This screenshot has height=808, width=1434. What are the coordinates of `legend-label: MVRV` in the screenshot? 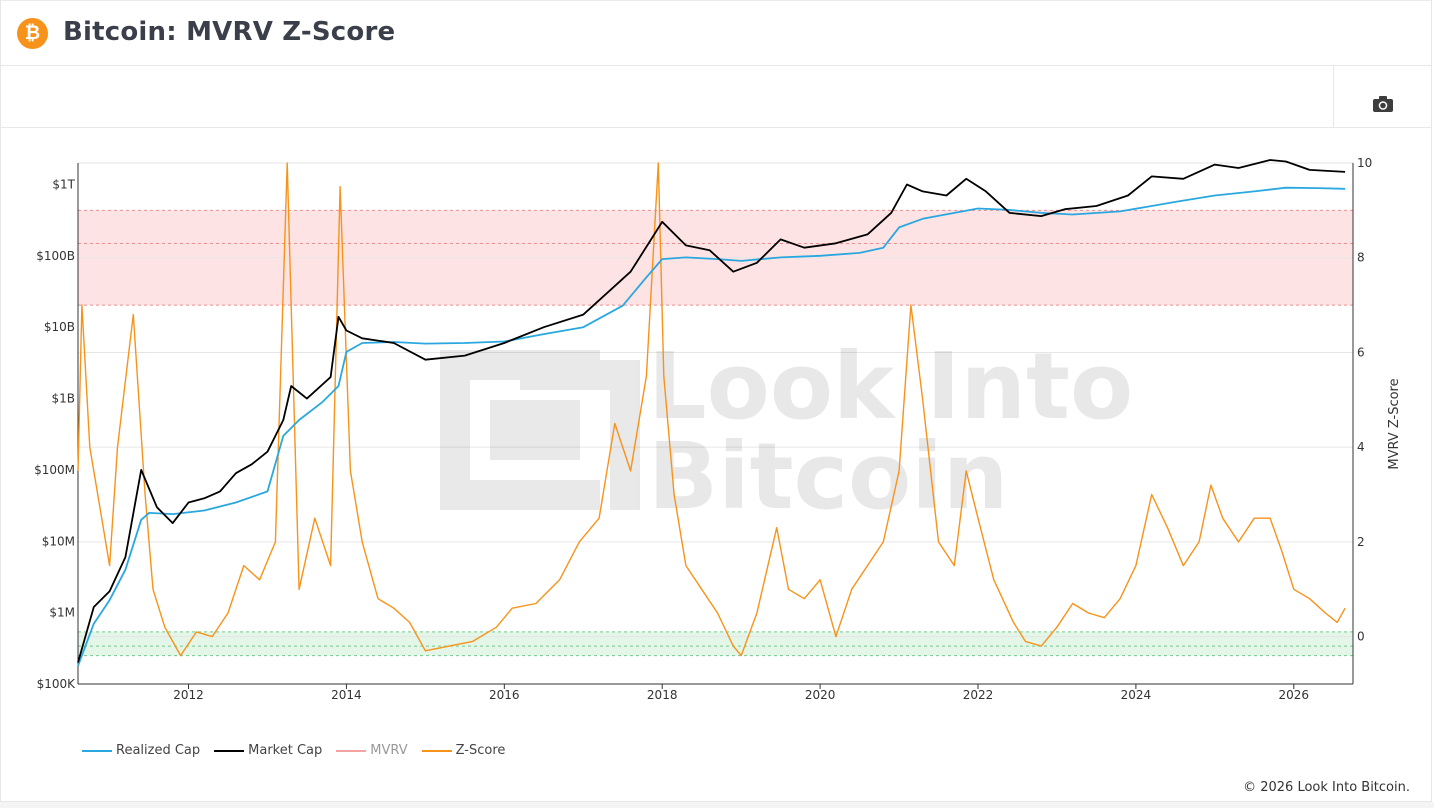 It's located at (389, 750).